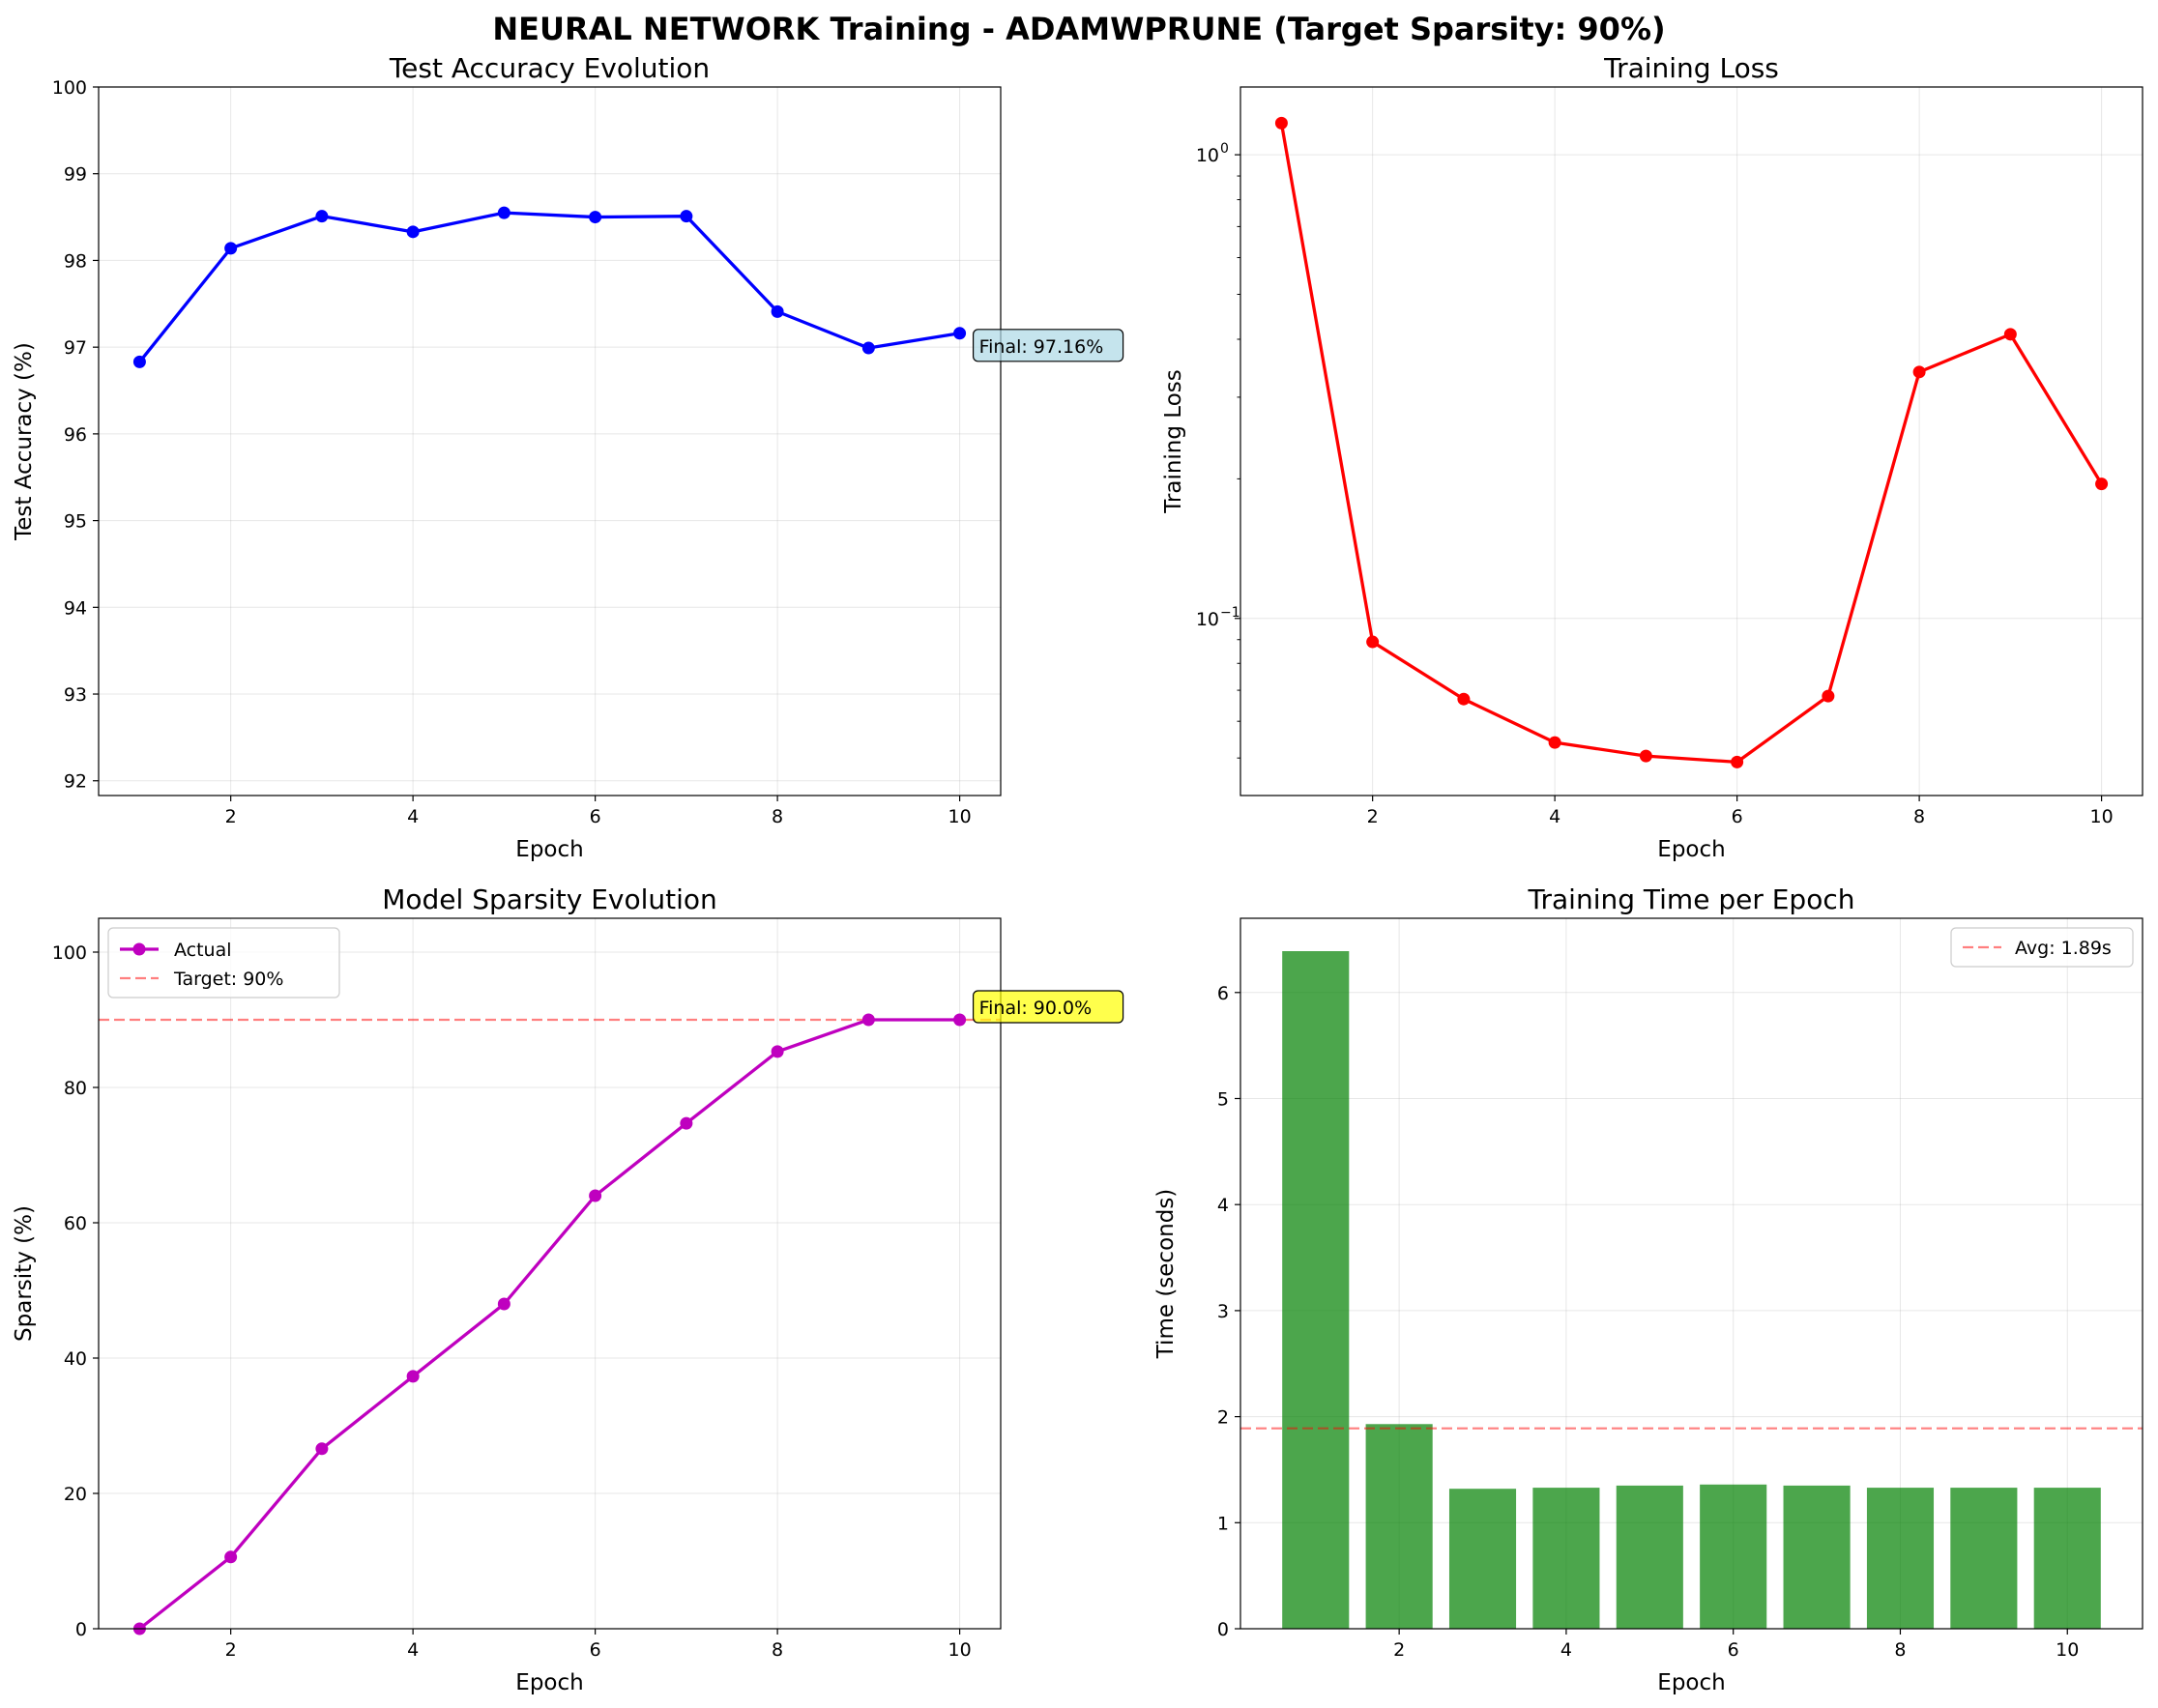 The height and width of the screenshot is (1708, 2158). What do you see at coordinates (2063, 948) in the screenshot?
I see `legend-label-average: Avg: 1.89s` at bounding box center [2063, 948].